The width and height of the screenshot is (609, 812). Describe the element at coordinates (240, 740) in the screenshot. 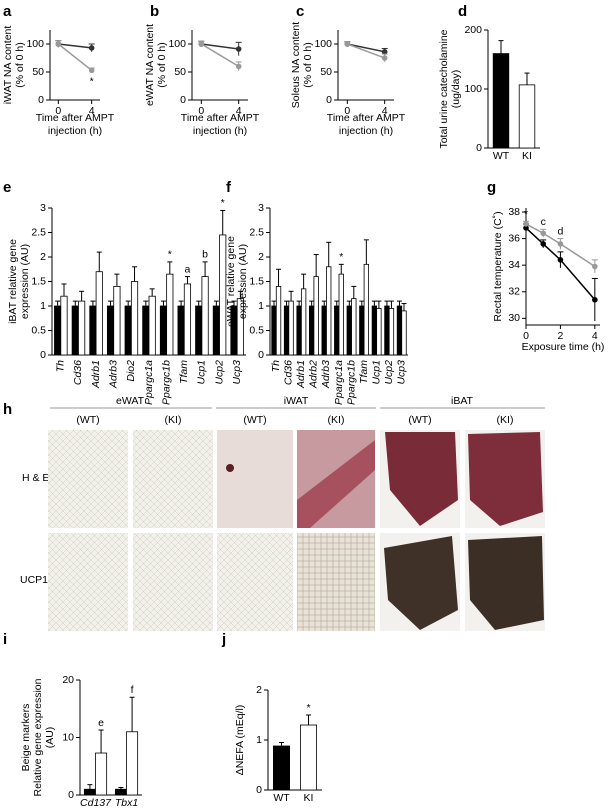

I see `y-axis-title: ΔNEFA (mEq/l)` at that location.